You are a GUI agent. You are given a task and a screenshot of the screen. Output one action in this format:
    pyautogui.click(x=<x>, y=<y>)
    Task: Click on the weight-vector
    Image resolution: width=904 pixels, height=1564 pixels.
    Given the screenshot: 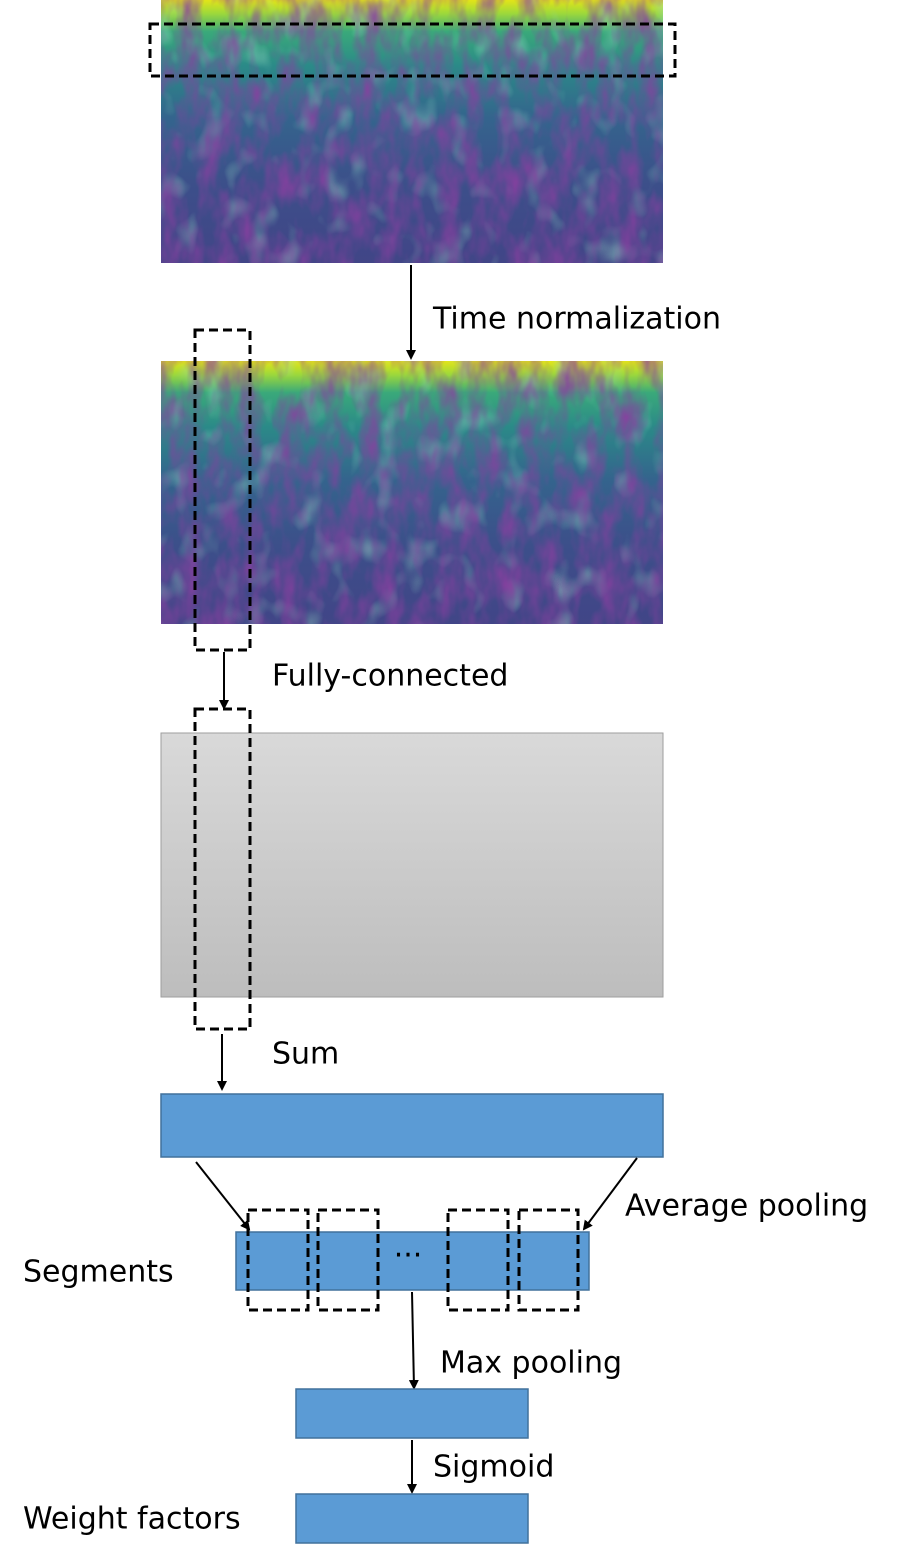 What is the action you would take?
    pyautogui.click(x=412, y=1518)
    